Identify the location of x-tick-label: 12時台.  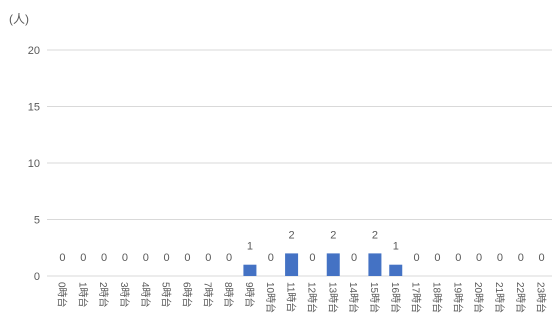
(311, 297).